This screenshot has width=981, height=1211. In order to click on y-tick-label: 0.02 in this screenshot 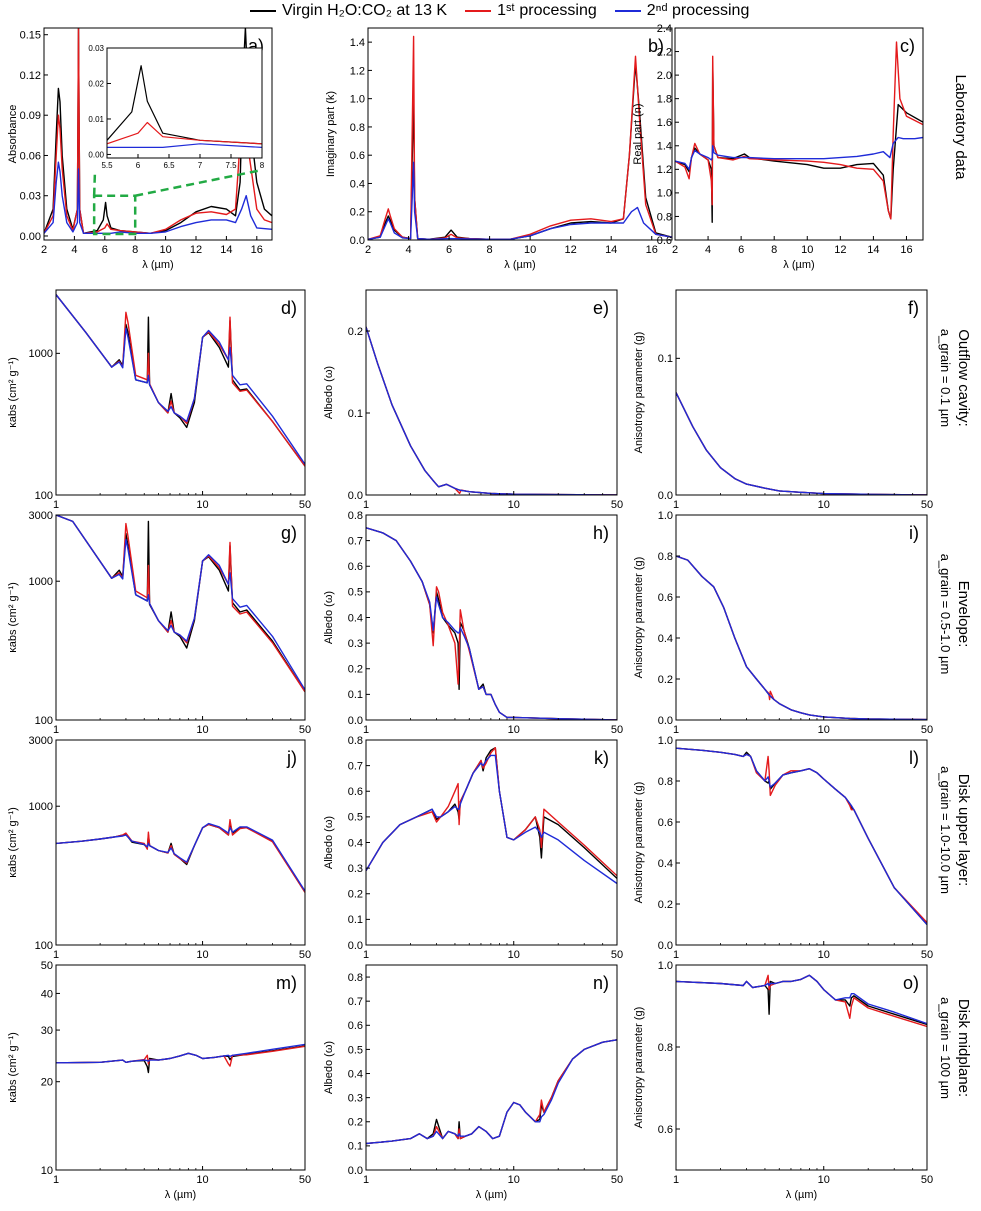, I will do `click(96, 83)`.